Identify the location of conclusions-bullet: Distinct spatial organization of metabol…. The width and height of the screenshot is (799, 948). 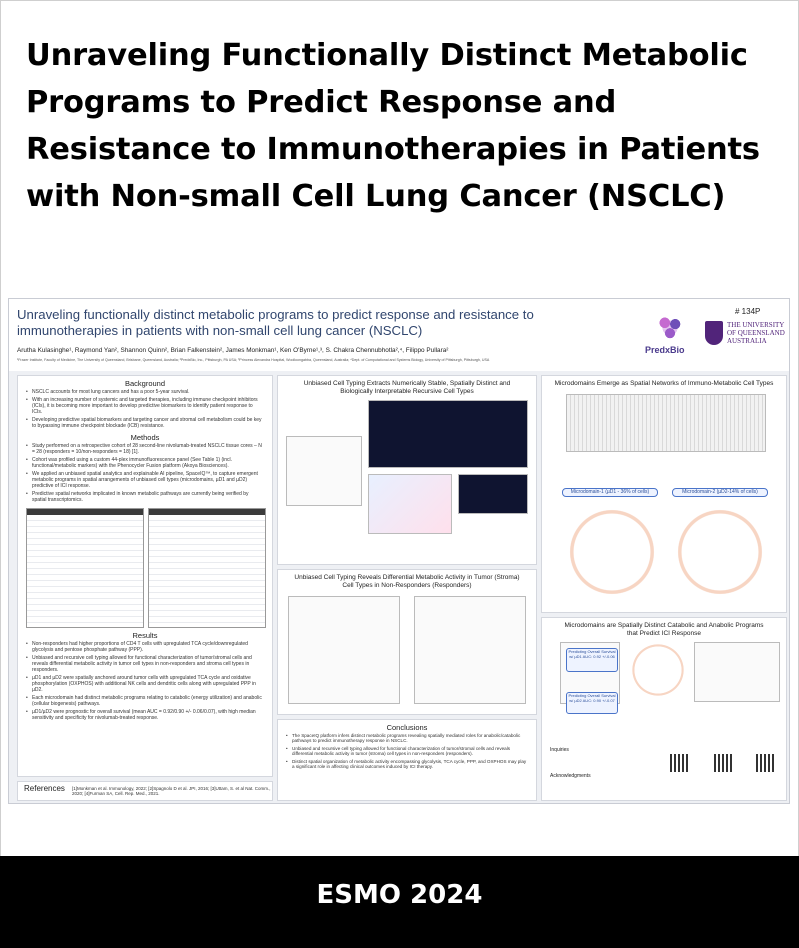
(407, 764).